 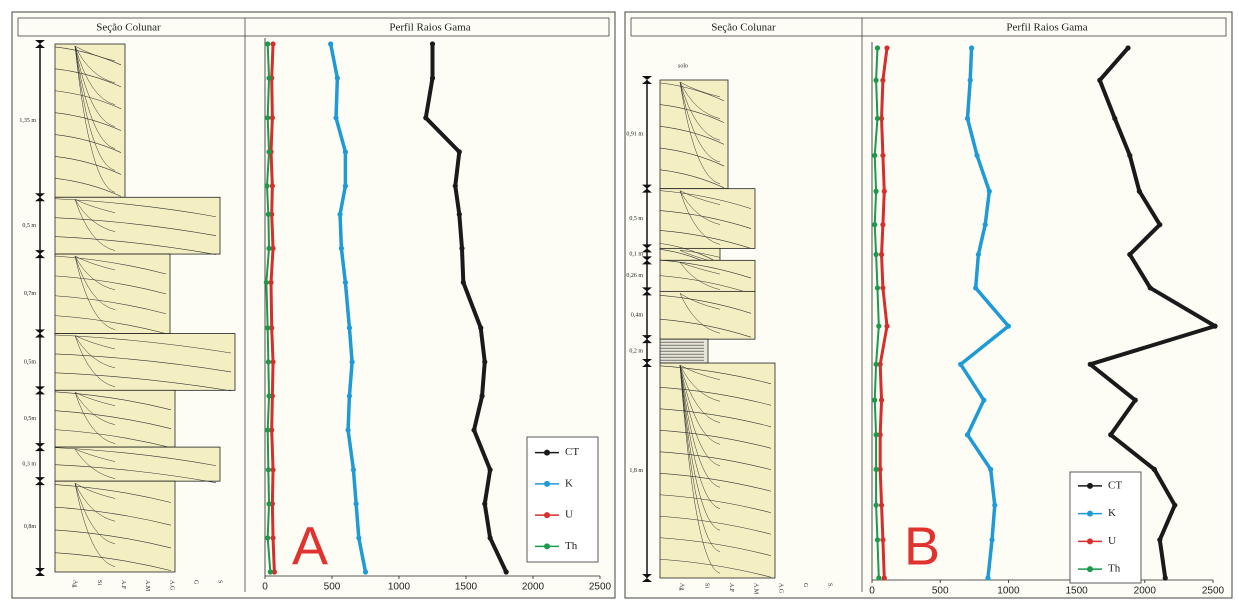 What do you see at coordinates (171, 585) in the screenshot?
I see `grain-size-label: A.G` at bounding box center [171, 585].